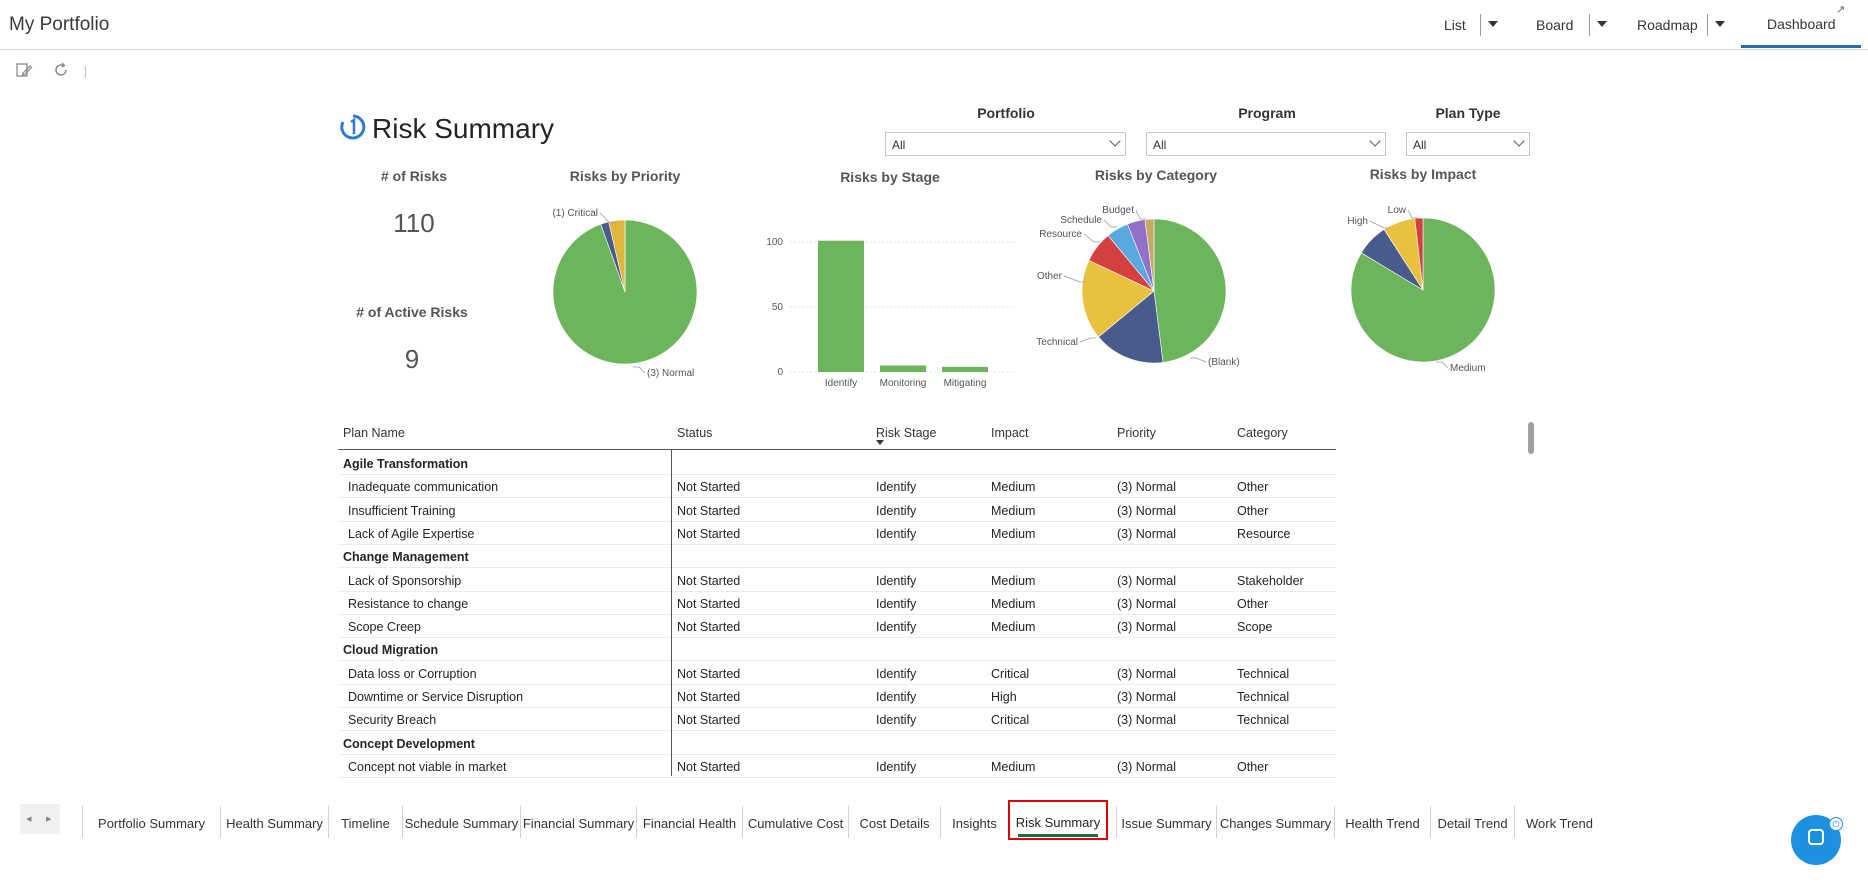 The height and width of the screenshot is (892, 1868). Describe the element at coordinates (965, 369) in the screenshot. I see `bar-mitigating` at that location.